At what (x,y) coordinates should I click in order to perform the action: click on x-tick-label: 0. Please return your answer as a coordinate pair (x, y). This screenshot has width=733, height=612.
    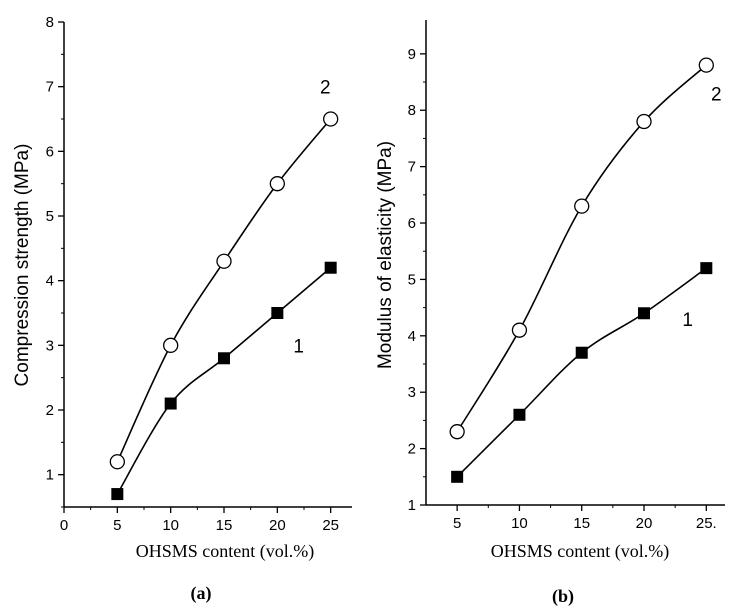
    Looking at the image, I should click on (64, 525).